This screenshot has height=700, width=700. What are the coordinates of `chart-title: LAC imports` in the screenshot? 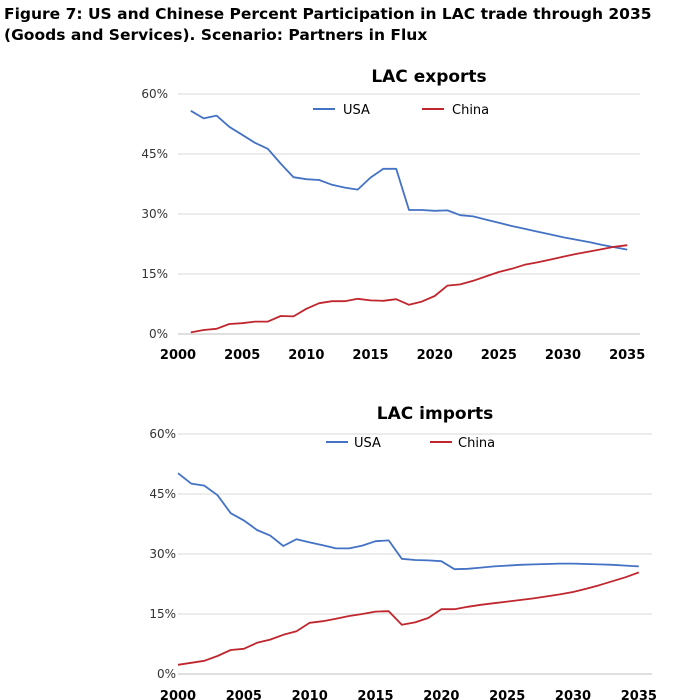 It's located at (435, 414).